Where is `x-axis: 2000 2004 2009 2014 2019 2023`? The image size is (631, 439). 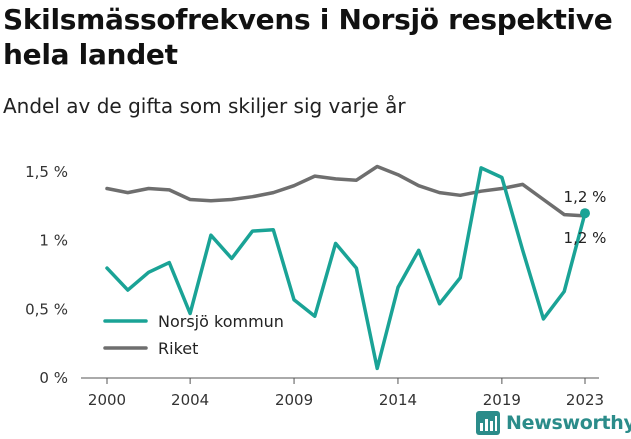 x-axis: 2000 2004 2009 2014 2019 2023 is located at coordinates (342, 393).